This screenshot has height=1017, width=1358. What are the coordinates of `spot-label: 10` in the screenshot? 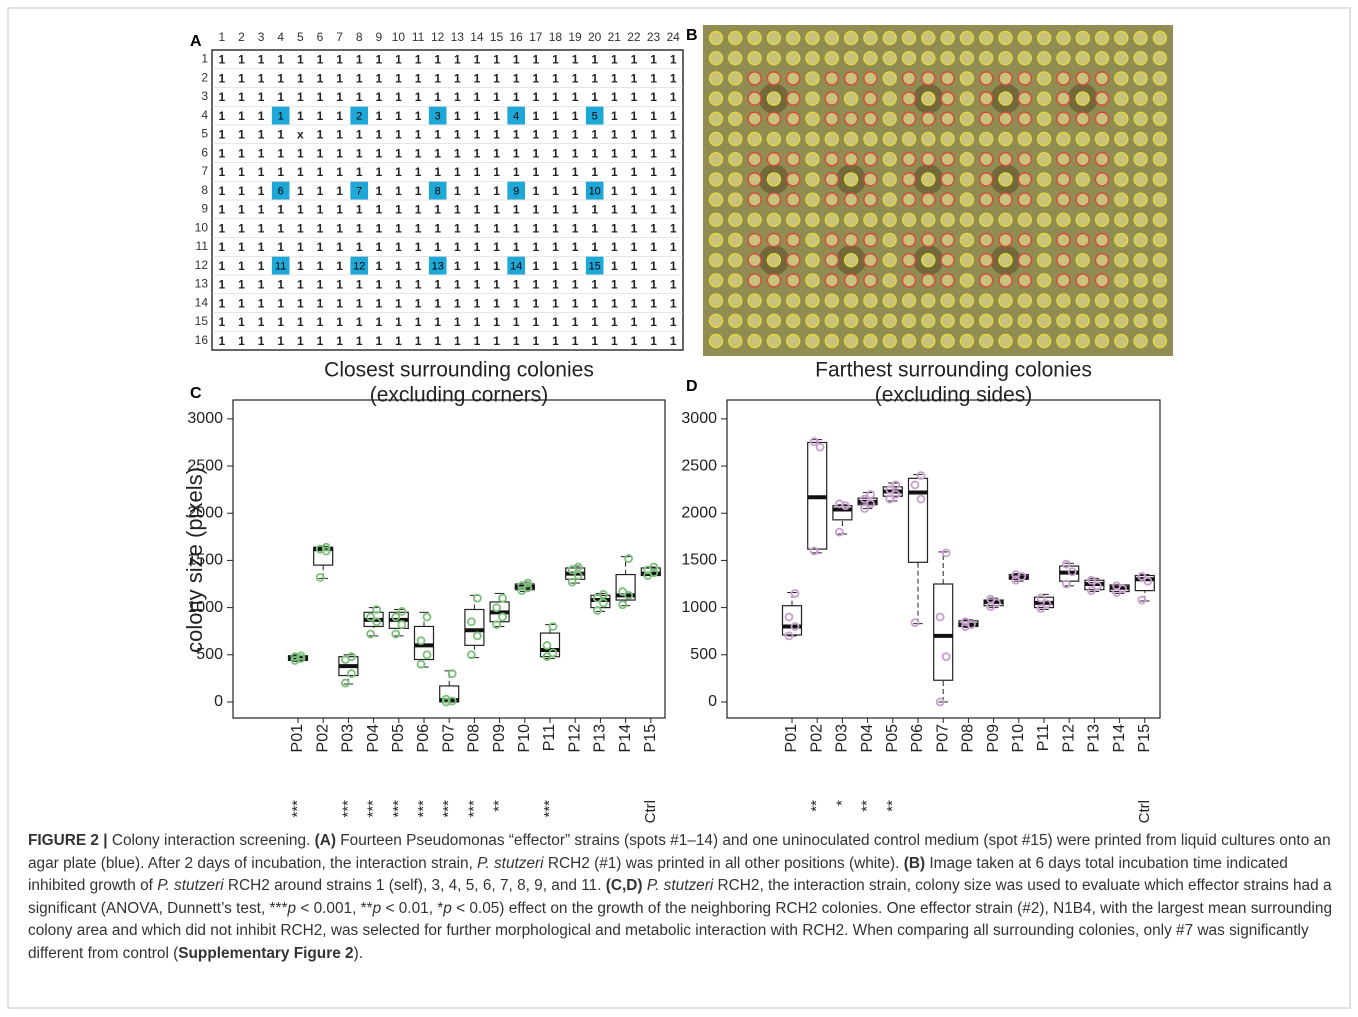 It's located at (595, 192).